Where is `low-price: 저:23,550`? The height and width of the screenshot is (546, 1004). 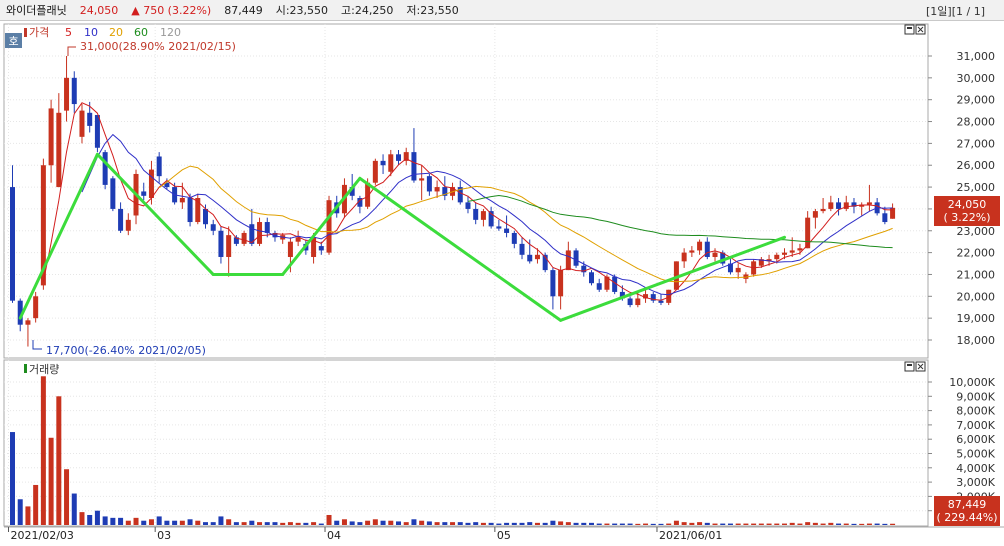
low-price: 저:23,550 is located at coordinates (432, 10).